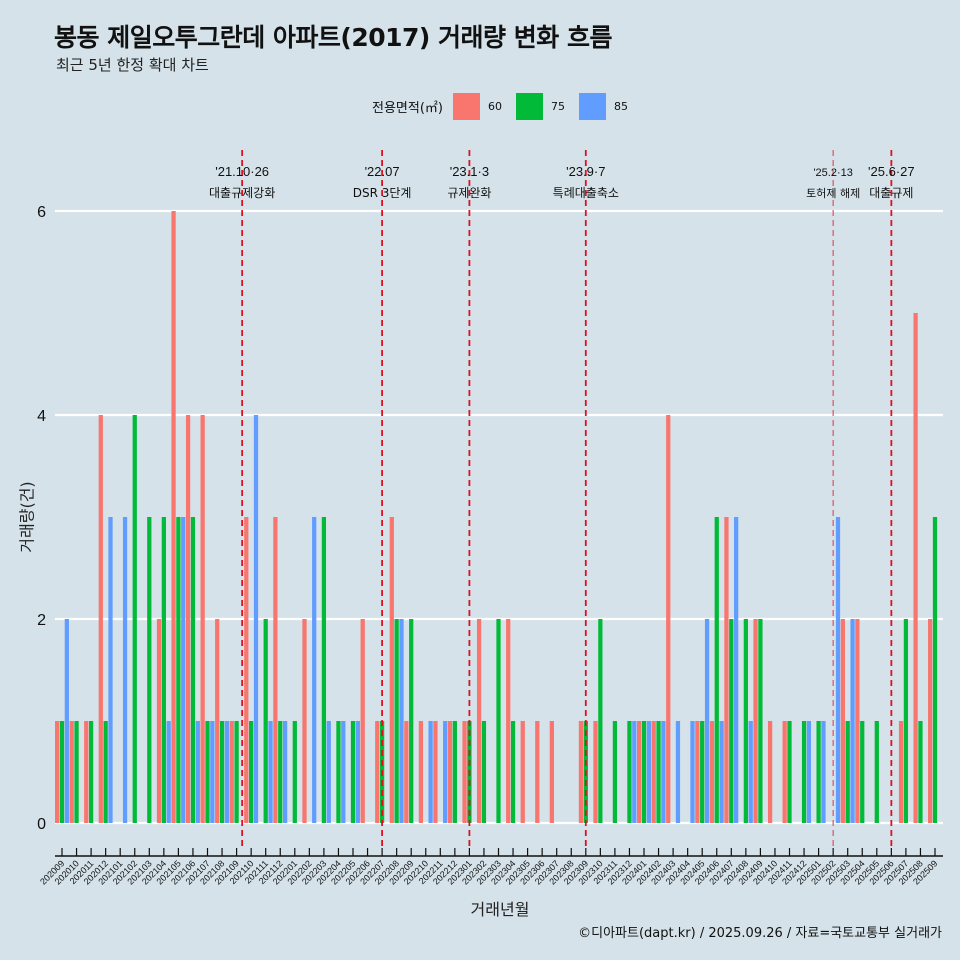 This screenshot has width=960, height=960. I want to click on legend: 전용면적(㎡) 60 75 85, so click(507, 106).